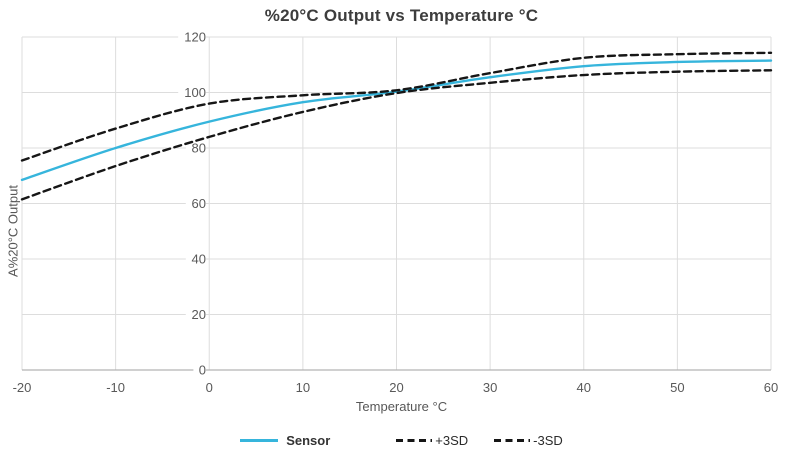  What do you see at coordinates (452, 440) in the screenshot?
I see `legend-label-plus3sd: +3SD` at bounding box center [452, 440].